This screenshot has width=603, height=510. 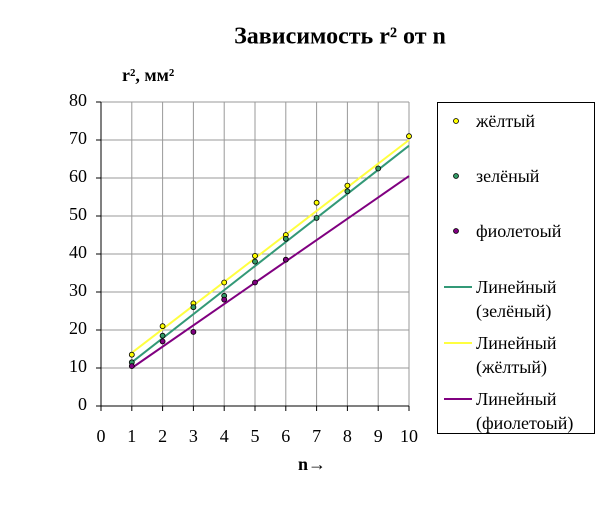 What do you see at coordinates (378, 436) in the screenshot?
I see `x-tick-label: 9` at bounding box center [378, 436].